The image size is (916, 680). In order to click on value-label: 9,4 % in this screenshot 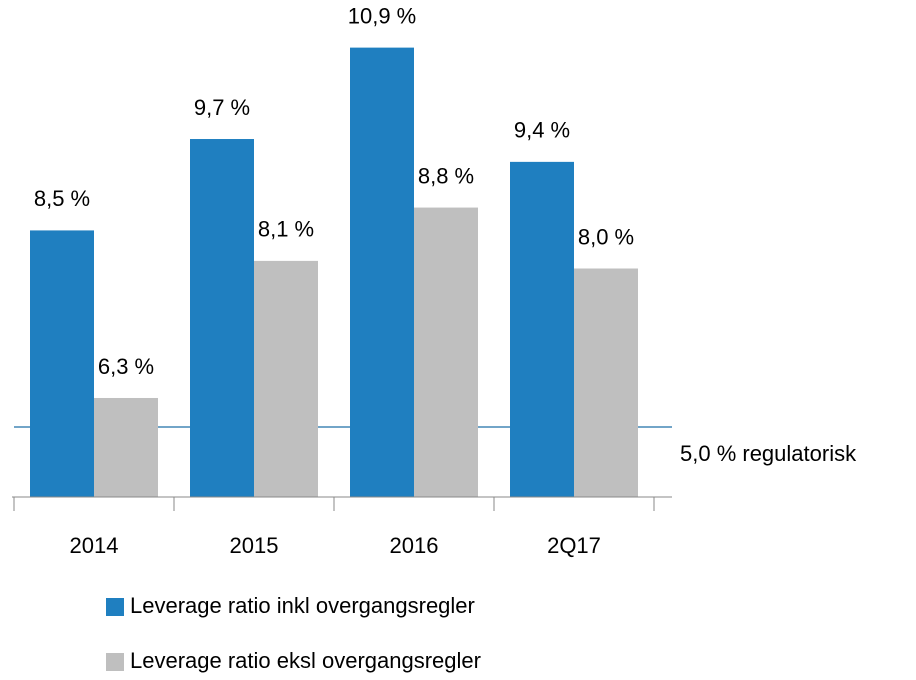, I will do `click(542, 130)`.